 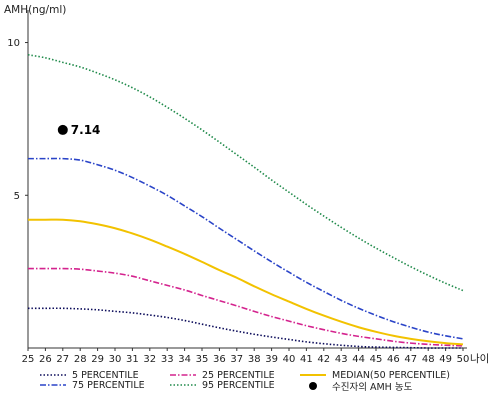 I want to click on x-tick-label: 28, so click(x=80, y=359).